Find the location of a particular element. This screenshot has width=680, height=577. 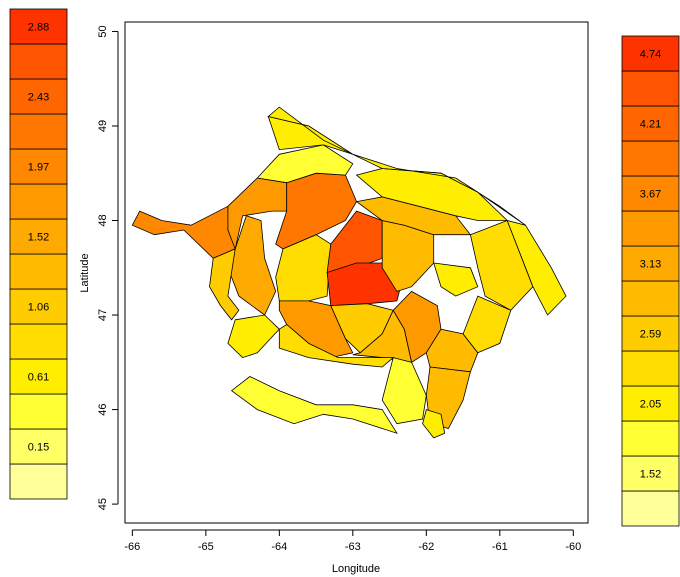

x-tick-label: -65 is located at coordinates (206, 547).